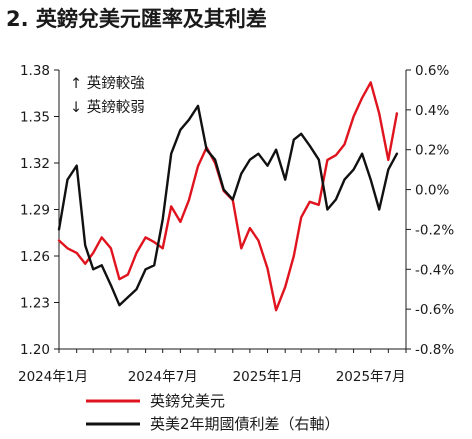 The width and height of the screenshot is (472, 439). What do you see at coordinates (35, 211) in the screenshot?
I see `left-y-tick-label: 1.29` at bounding box center [35, 211].